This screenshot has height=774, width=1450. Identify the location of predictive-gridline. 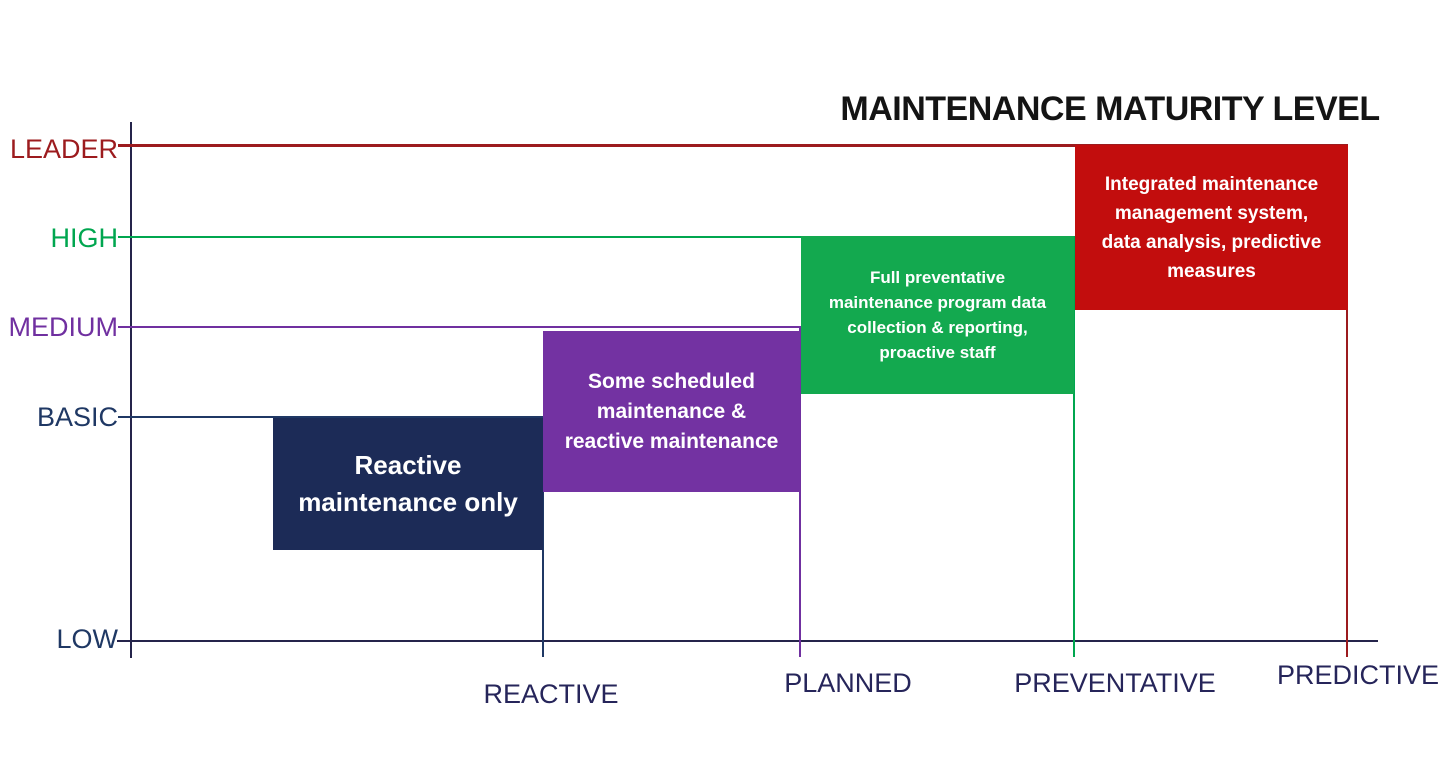
(1347, 400).